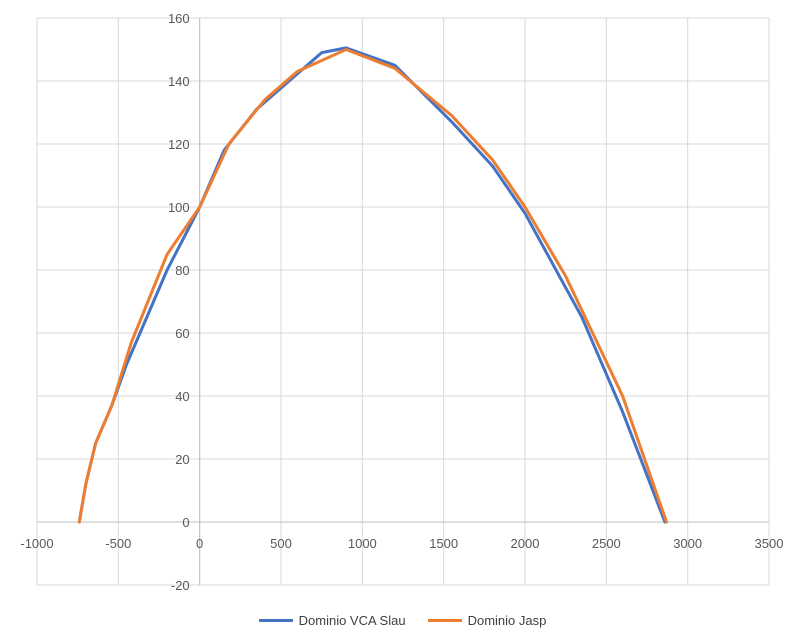  I want to click on y-tick-label-9: 160, so click(179, 18).